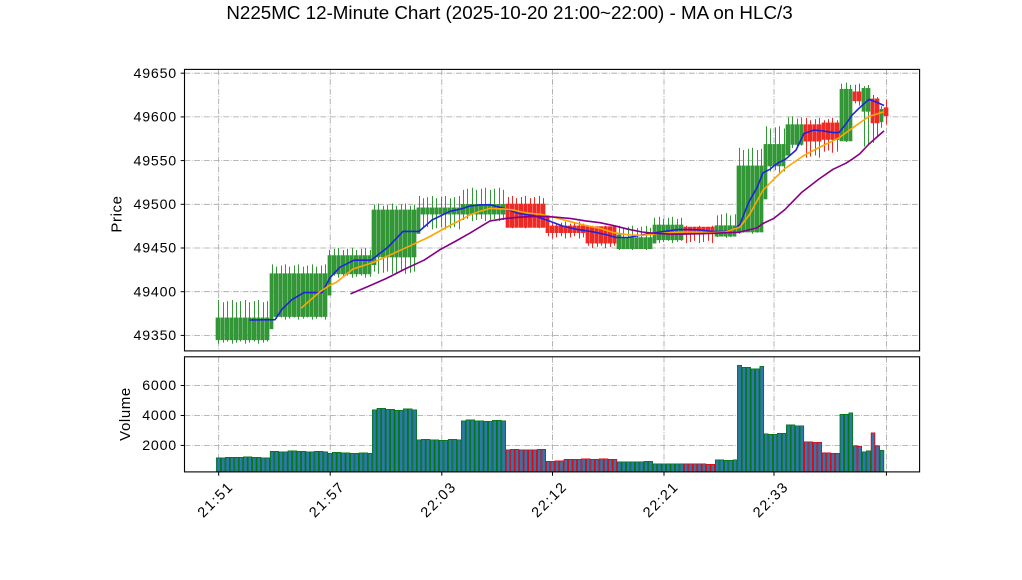 Image resolution: width=1022 pixels, height=580 pixels. What do you see at coordinates (155, 292) in the screenshot?
I see `svg-text: 49400` at bounding box center [155, 292].